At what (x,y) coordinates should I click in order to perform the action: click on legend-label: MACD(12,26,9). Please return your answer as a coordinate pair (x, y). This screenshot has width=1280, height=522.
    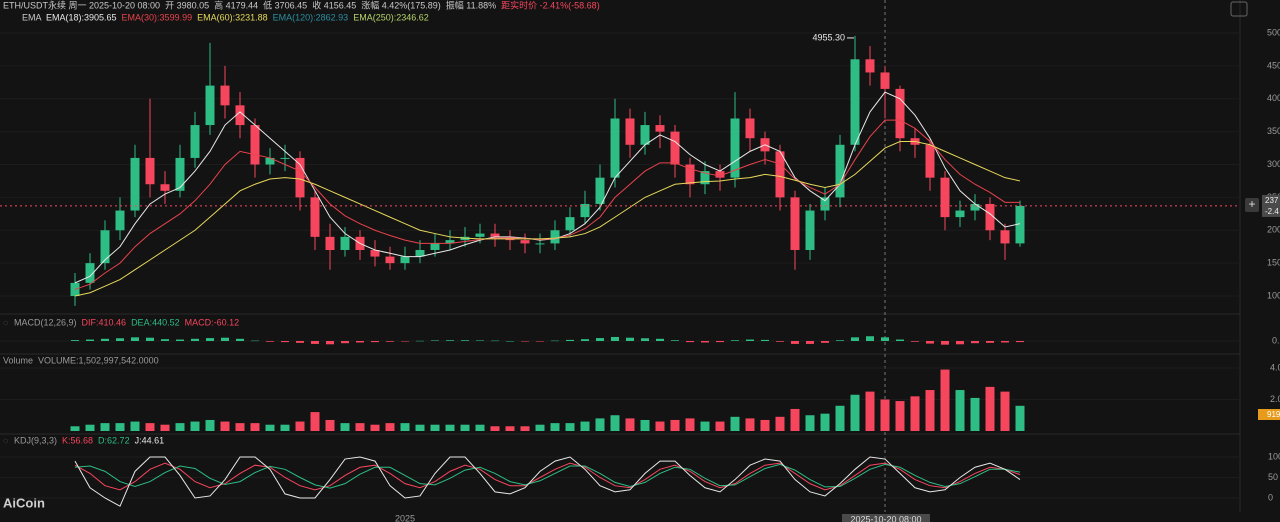
    Looking at the image, I should click on (45, 322).